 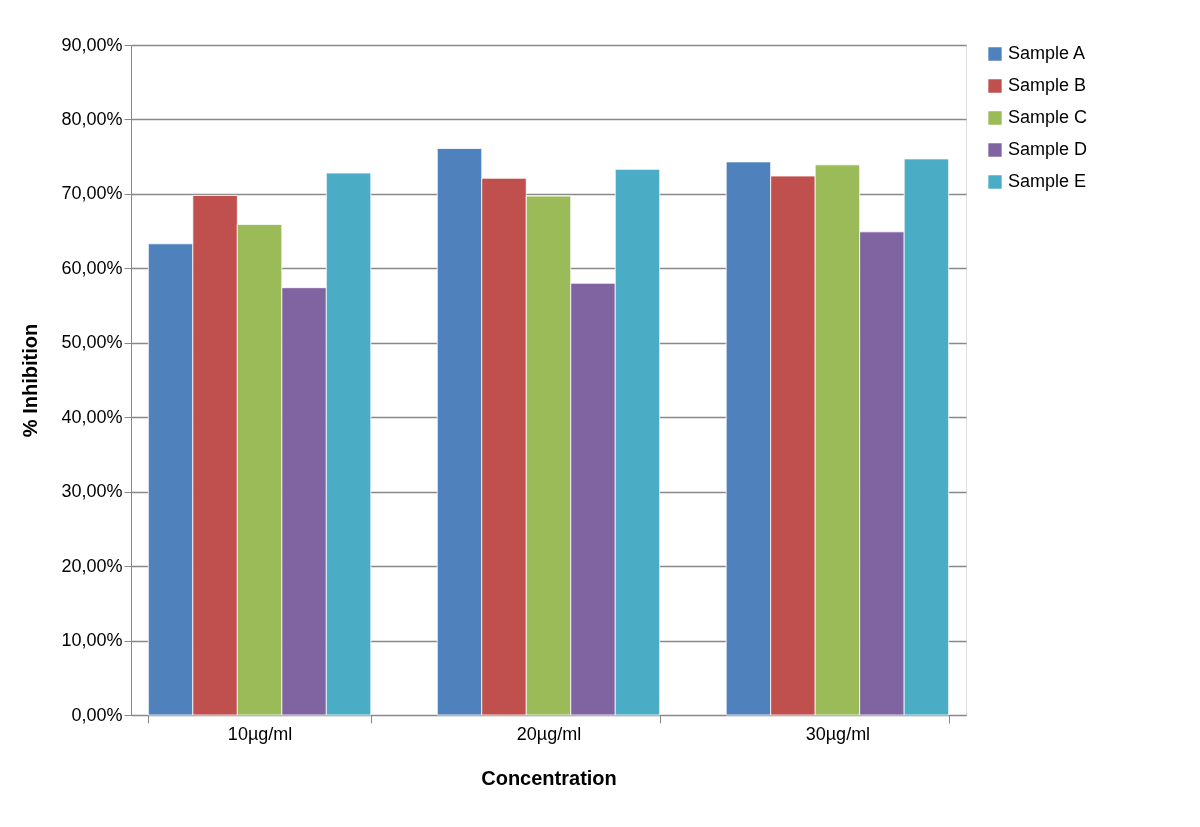 What do you see at coordinates (1047, 181) in the screenshot?
I see `legend-label: Sample E` at bounding box center [1047, 181].